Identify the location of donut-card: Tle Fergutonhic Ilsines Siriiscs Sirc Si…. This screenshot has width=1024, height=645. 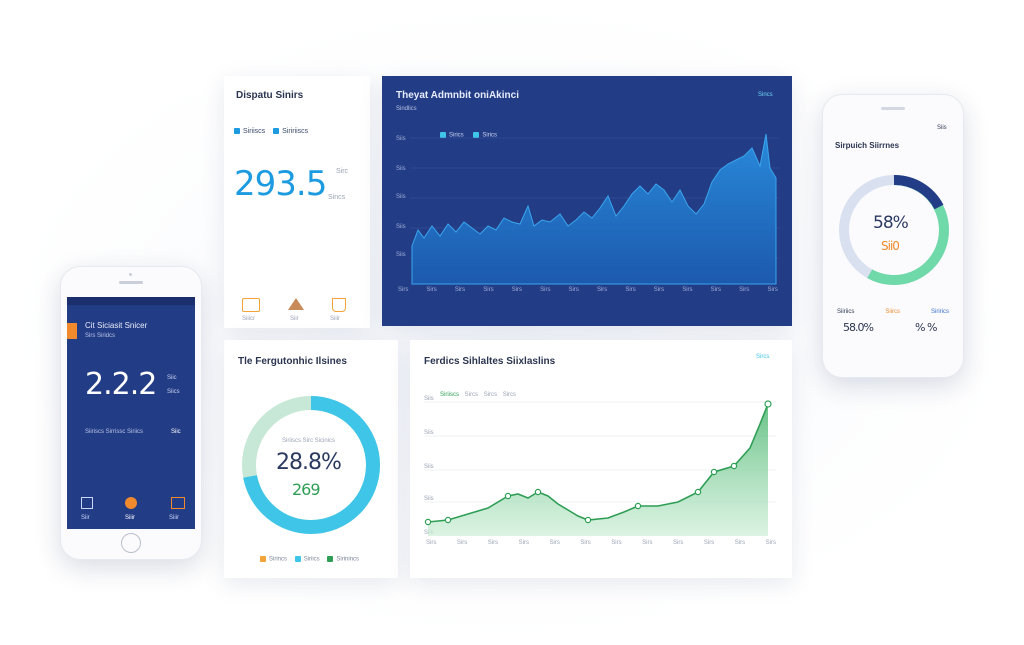
(311, 459).